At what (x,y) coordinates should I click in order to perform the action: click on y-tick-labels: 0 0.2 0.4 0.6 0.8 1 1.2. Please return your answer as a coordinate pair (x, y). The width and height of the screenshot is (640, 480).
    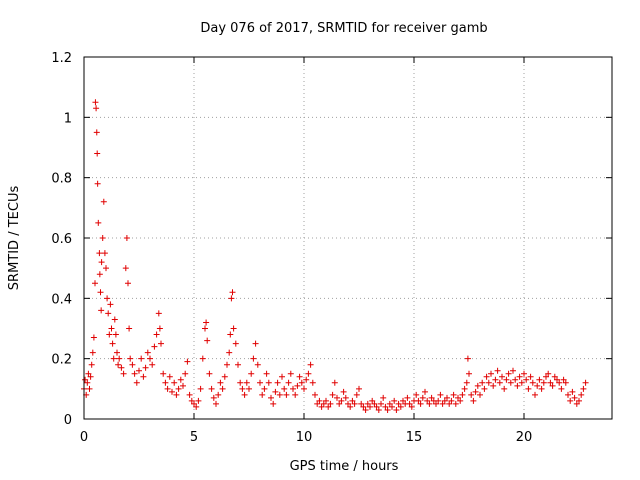
    Looking at the image, I should click on (61, 239).